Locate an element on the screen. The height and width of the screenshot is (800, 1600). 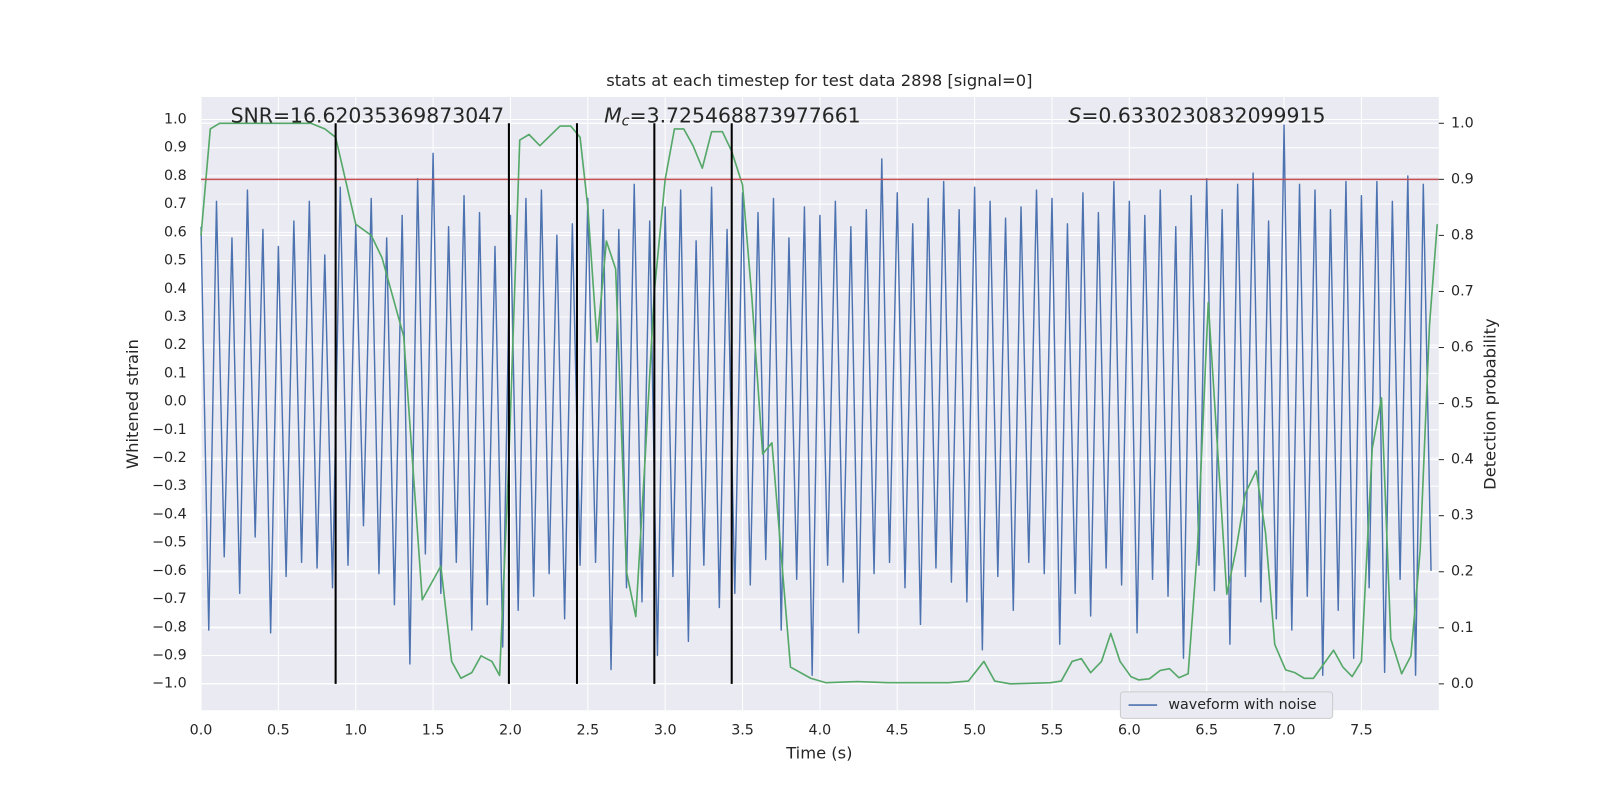
y-tick-label: 0.4 is located at coordinates (175, 289).